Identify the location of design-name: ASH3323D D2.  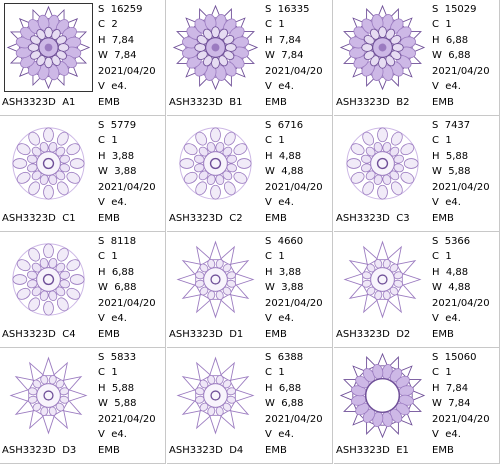
(373, 334).